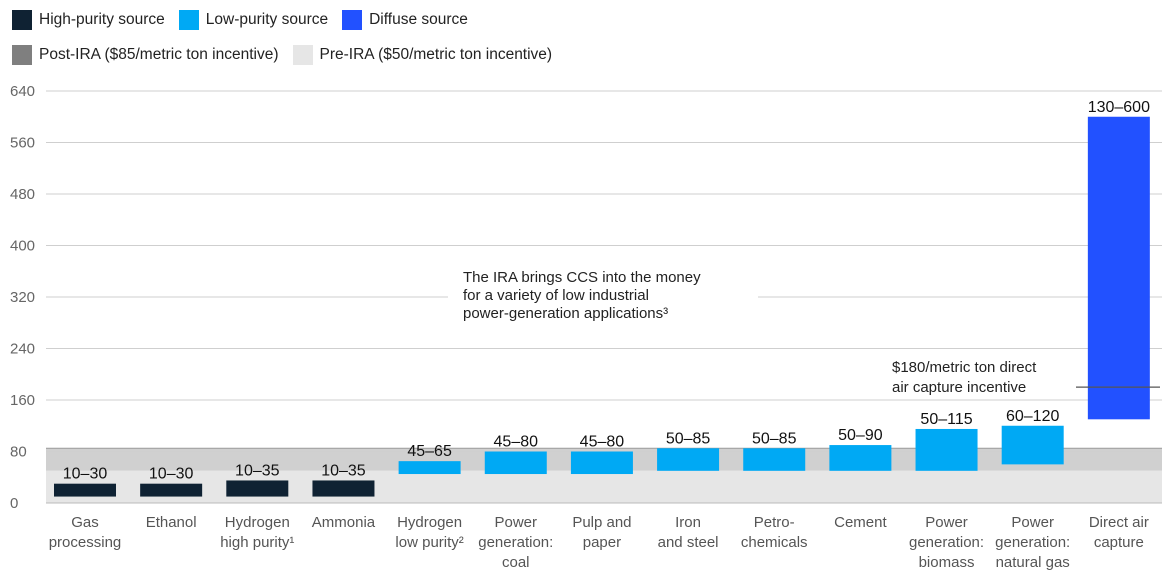 The width and height of the screenshot is (1172, 571). What do you see at coordinates (171, 522) in the screenshot?
I see `category-label: Ethanol` at bounding box center [171, 522].